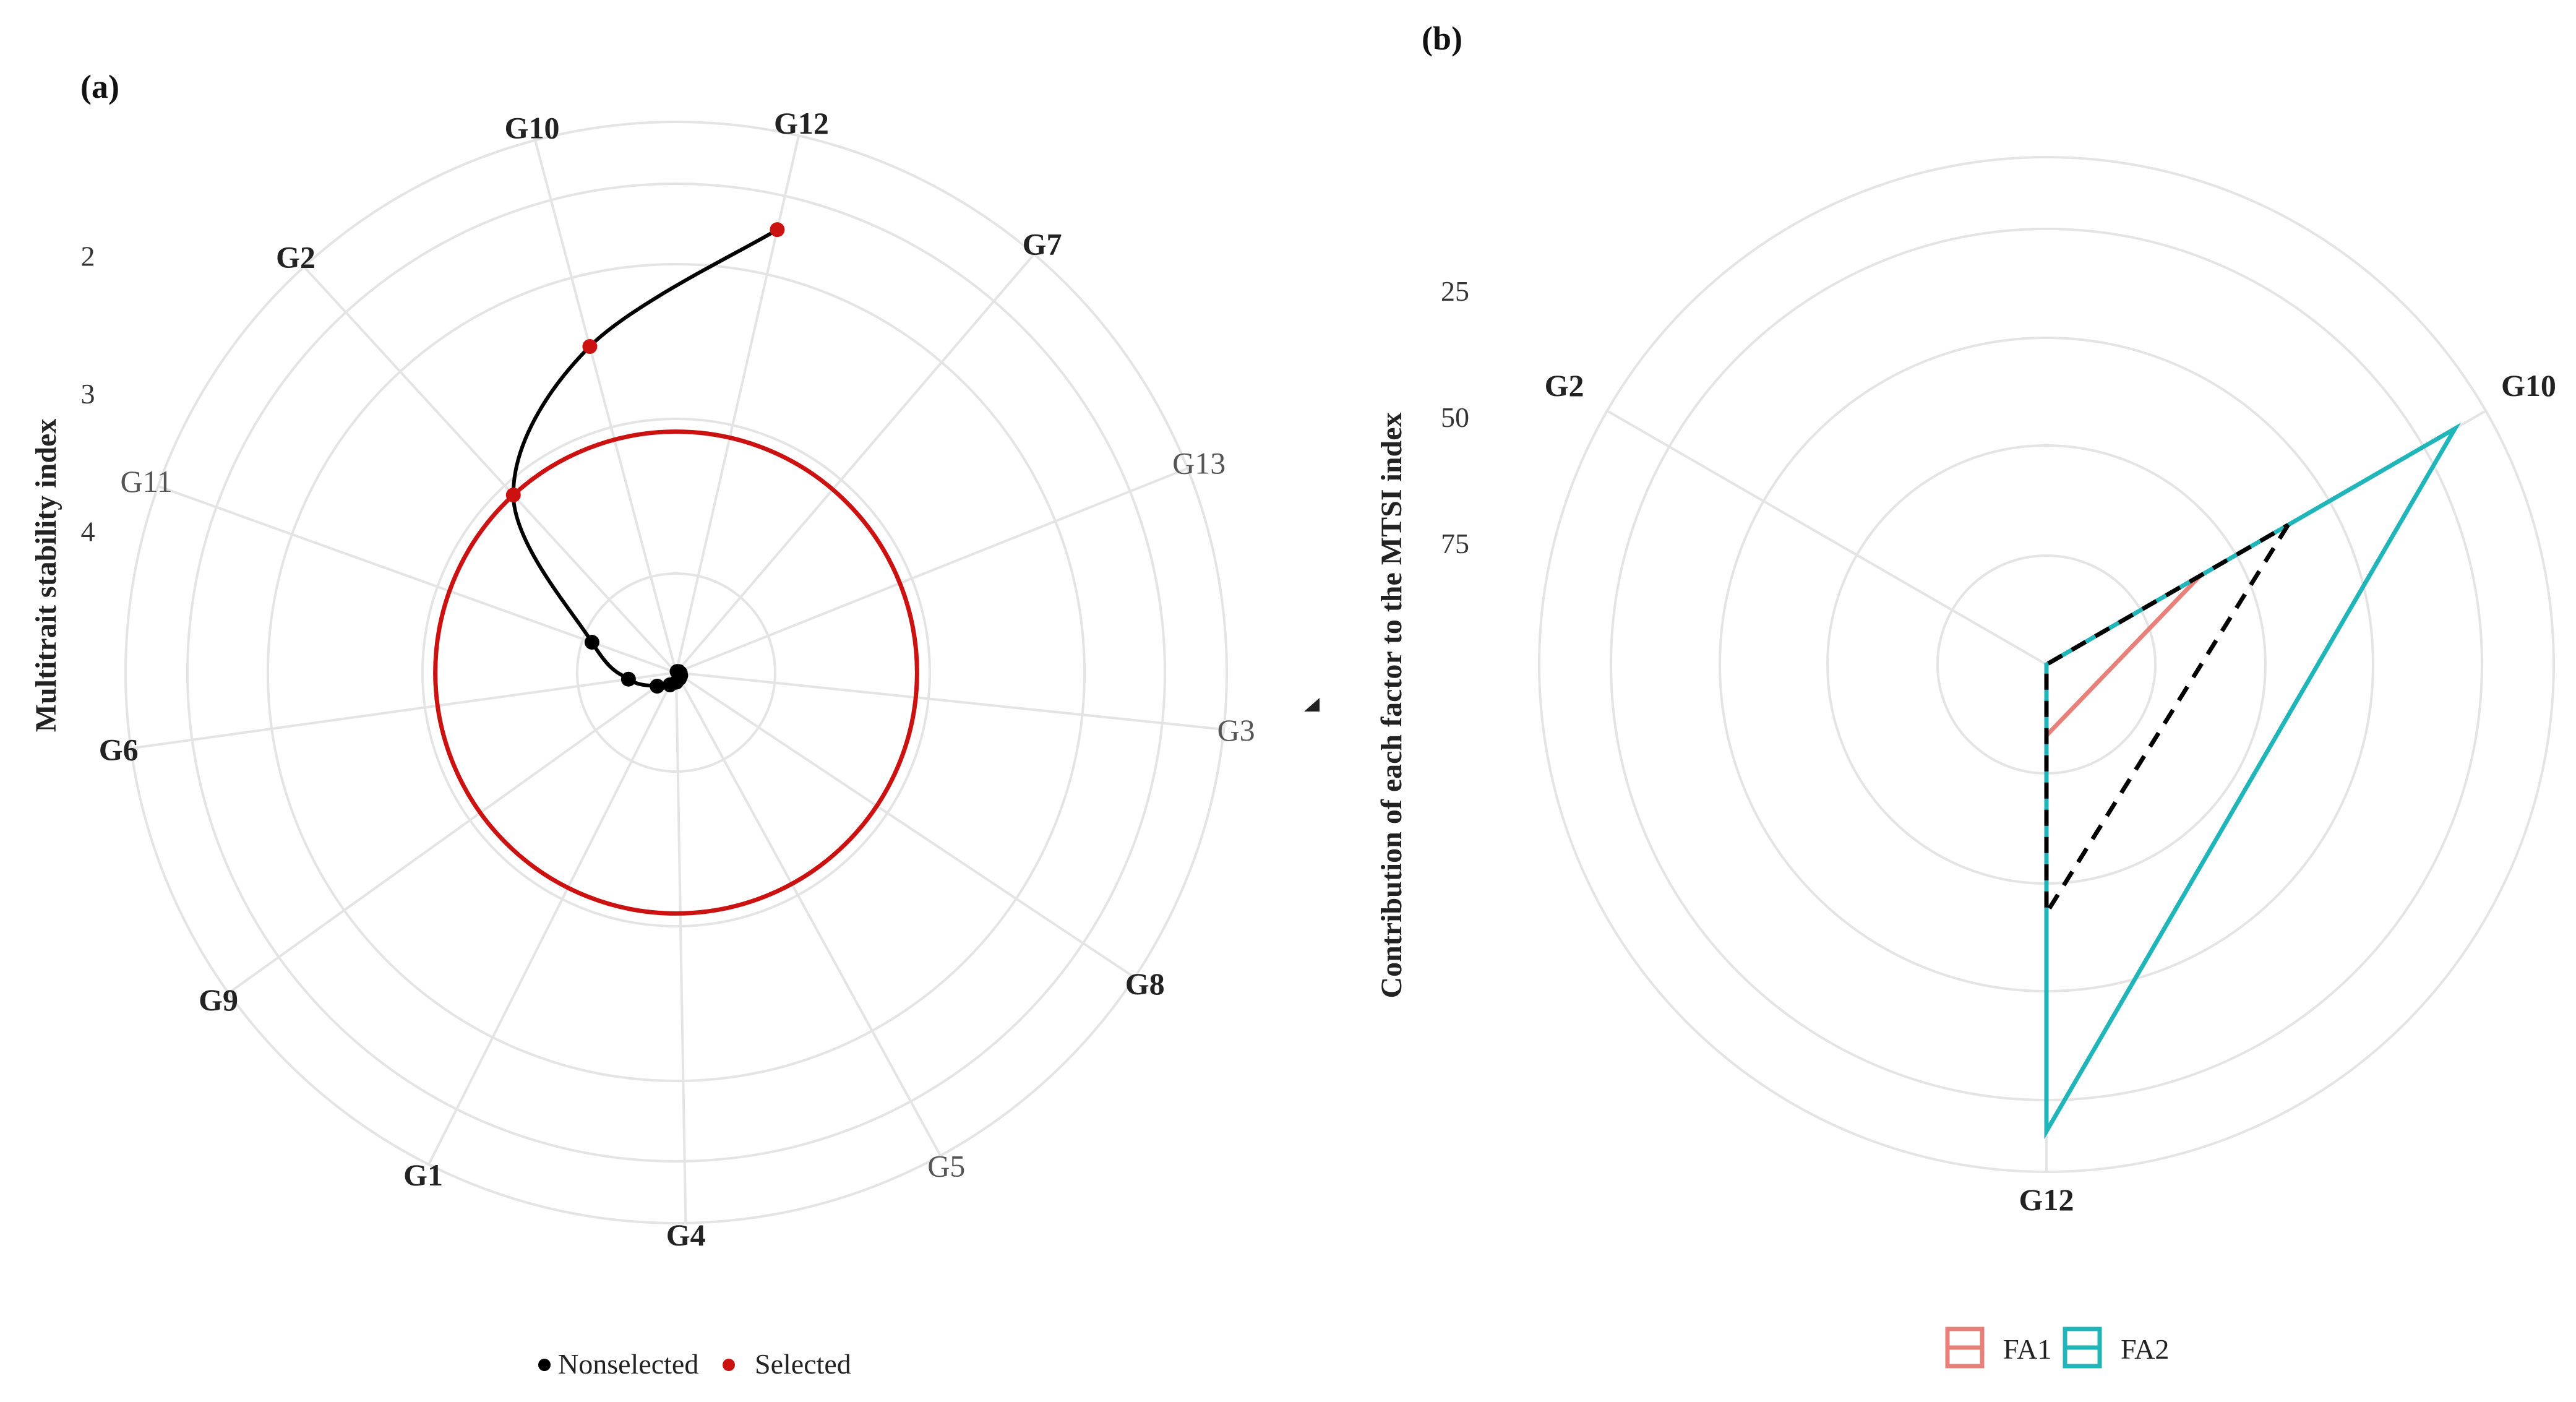 This screenshot has height=1402, width=2576. I want to click on point-g10-selected, so click(590, 347).